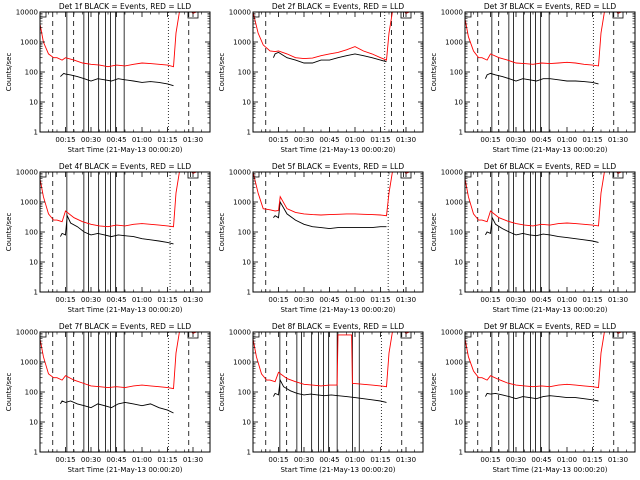 The image size is (640, 480). What do you see at coordinates (338, 166) in the screenshot?
I see `panel-title: Det 5f BLACK = Events, RED = LLD` at bounding box center [338, 166].